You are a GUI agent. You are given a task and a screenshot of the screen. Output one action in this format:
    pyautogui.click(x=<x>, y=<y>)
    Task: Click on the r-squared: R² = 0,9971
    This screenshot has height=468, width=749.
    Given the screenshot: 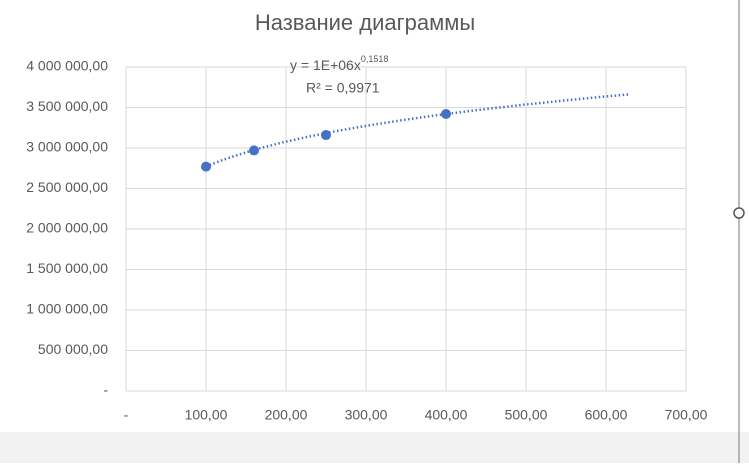 What is the action you would take?
    pyautogui.click(x=343, y=88)
    